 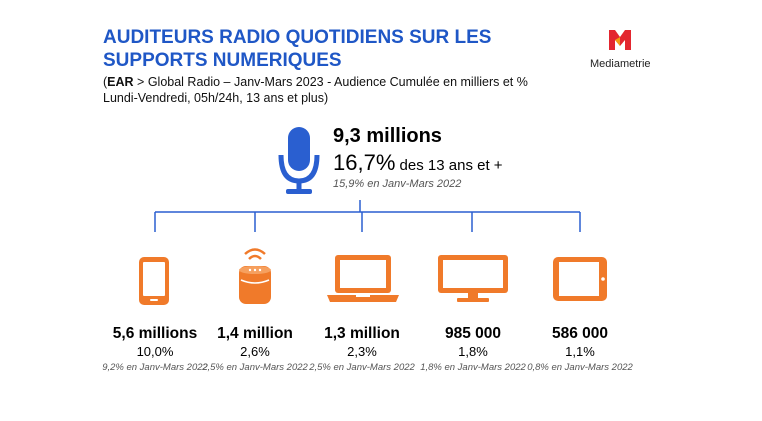 I want to click on device-value: 586 000, so click(x=580, y=333).